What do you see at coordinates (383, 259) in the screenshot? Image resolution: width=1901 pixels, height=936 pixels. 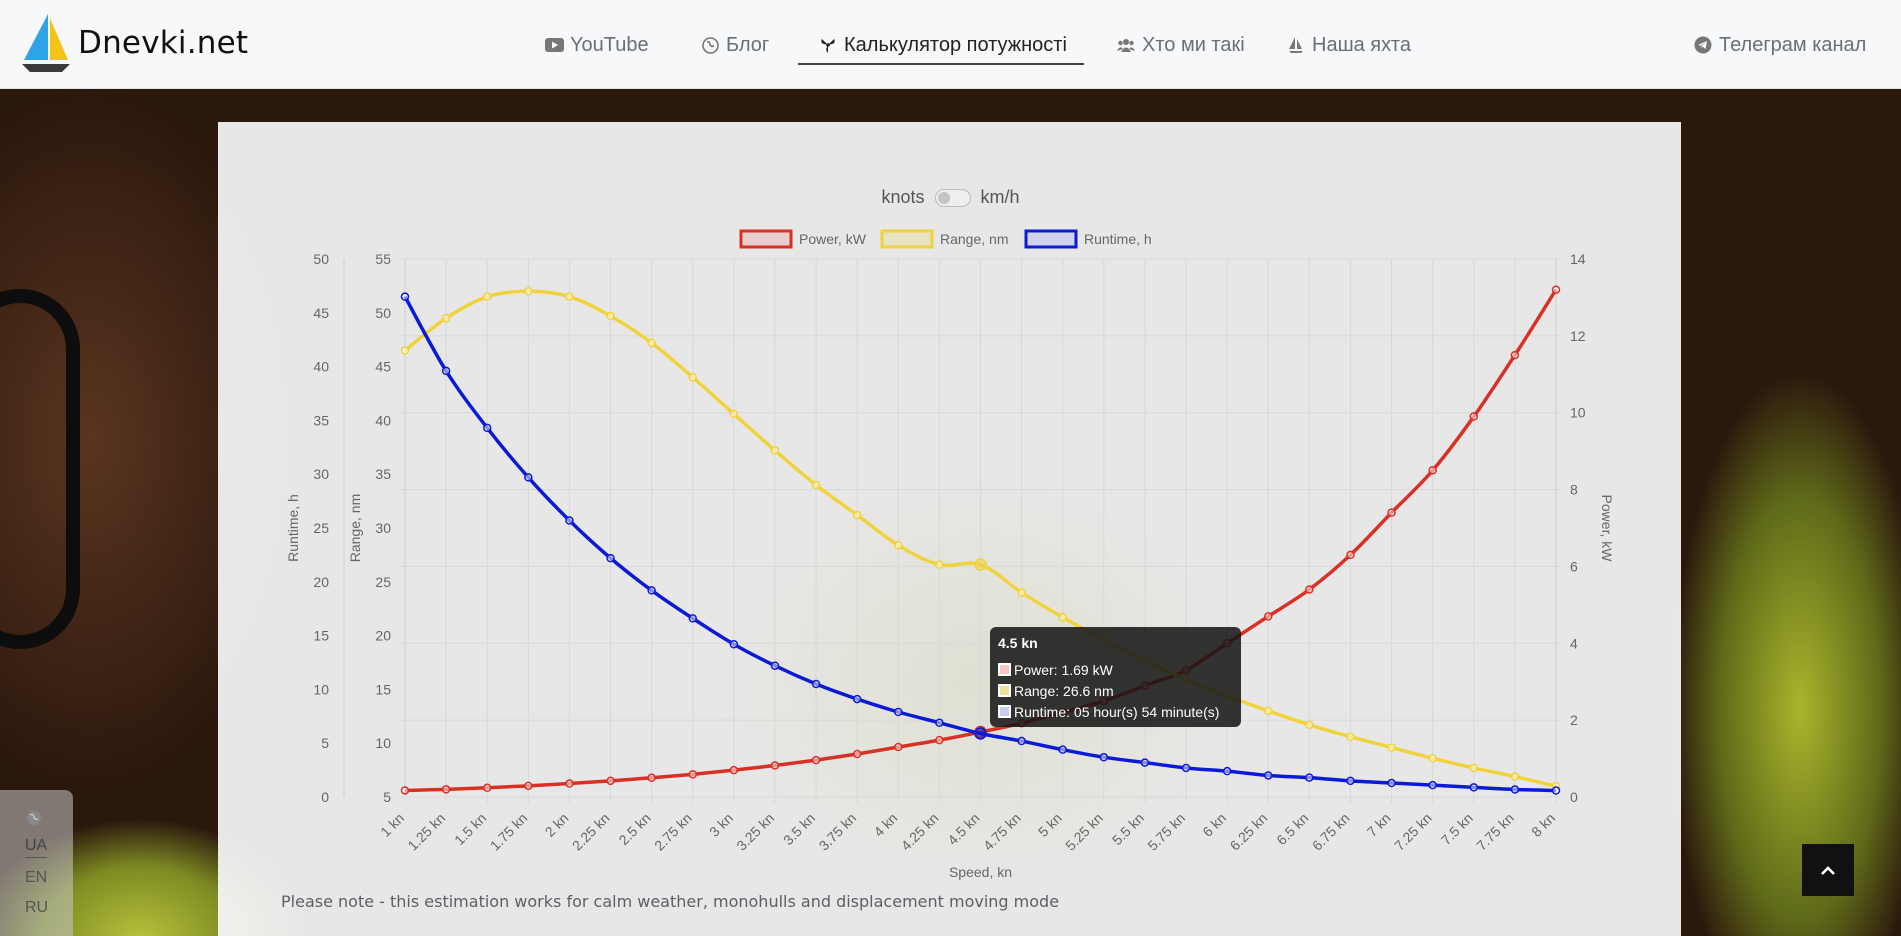 I see `range-tick-label: 55` at bounding box center [383, 259].